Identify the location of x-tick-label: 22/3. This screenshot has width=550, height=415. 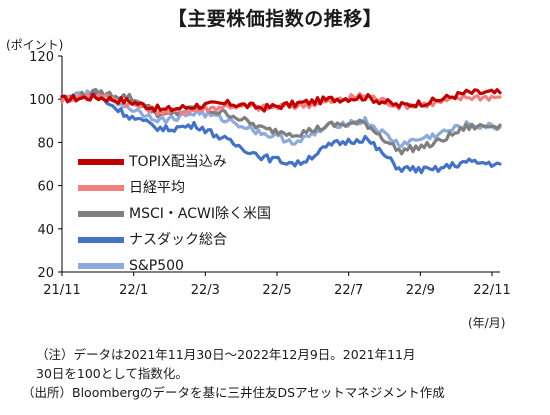
(205, 290).